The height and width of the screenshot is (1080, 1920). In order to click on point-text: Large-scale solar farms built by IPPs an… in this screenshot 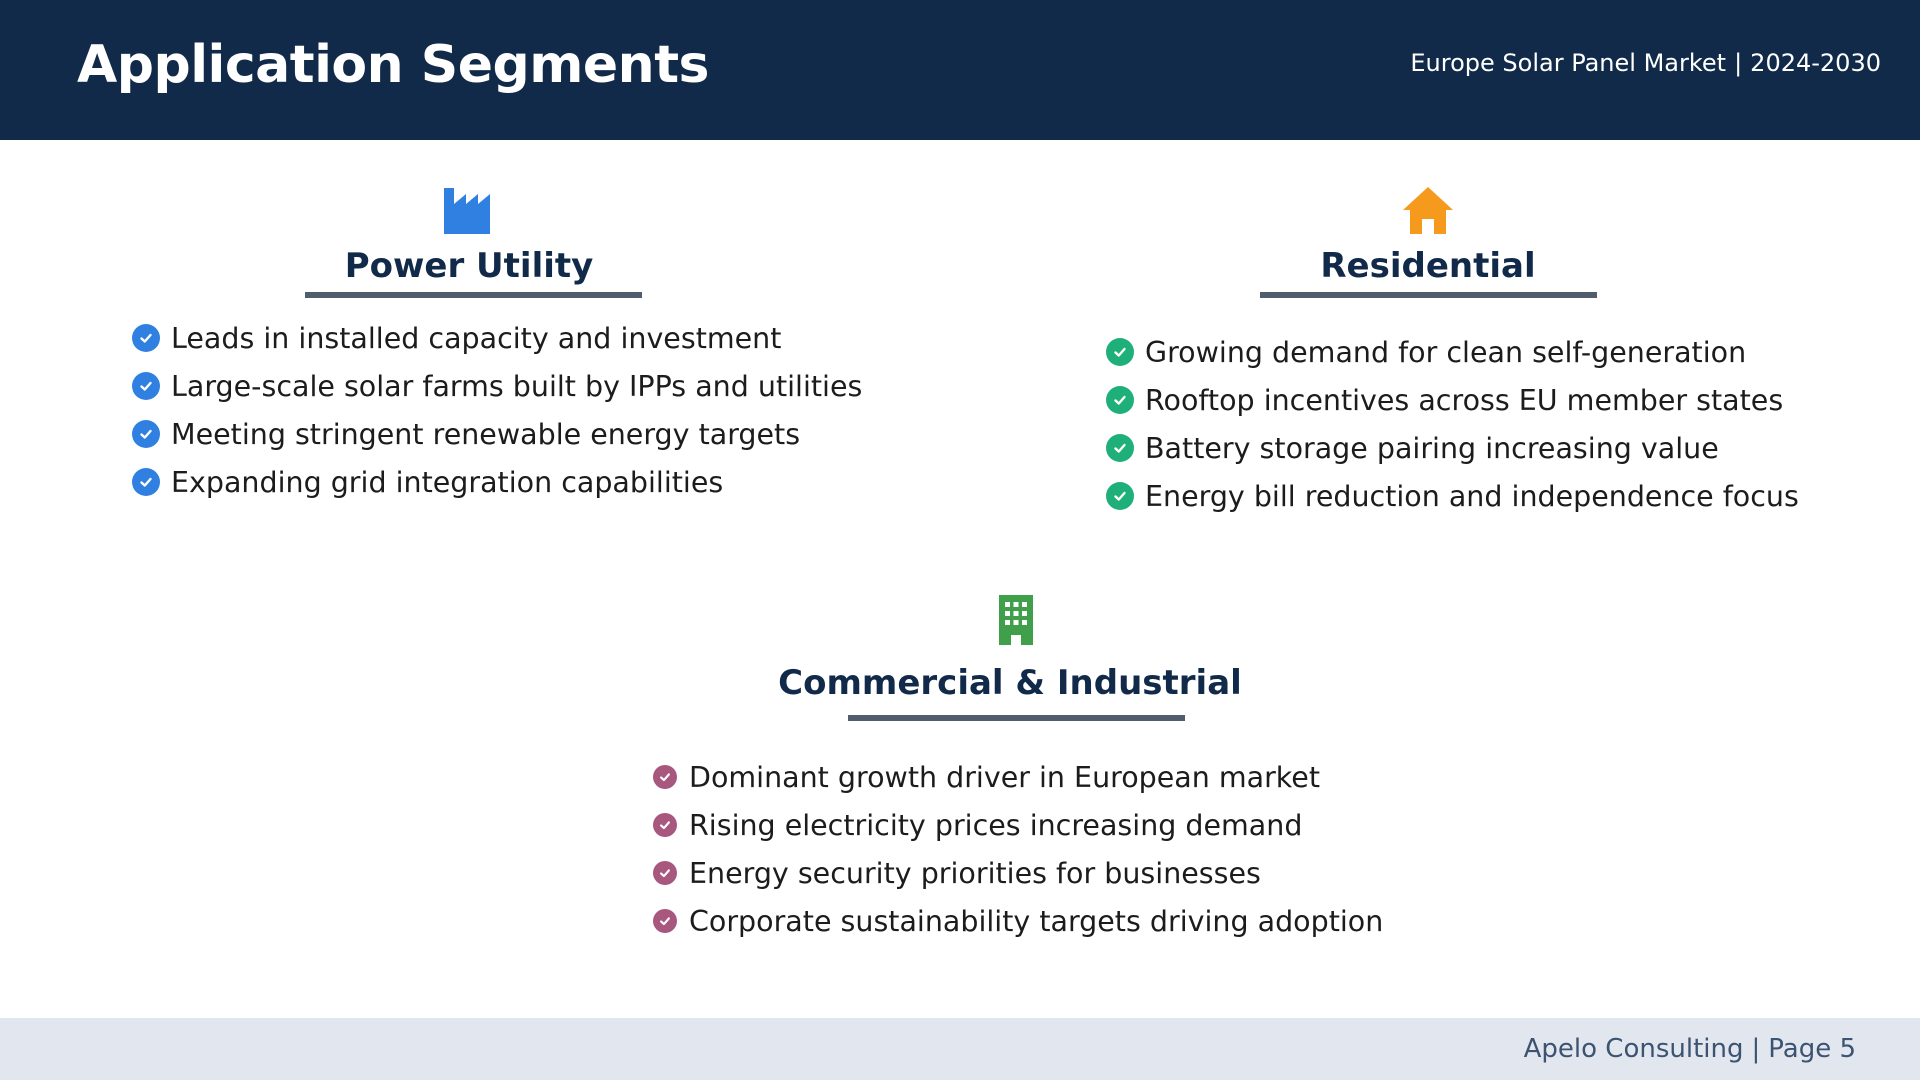, I will do `click(517, 386)`.